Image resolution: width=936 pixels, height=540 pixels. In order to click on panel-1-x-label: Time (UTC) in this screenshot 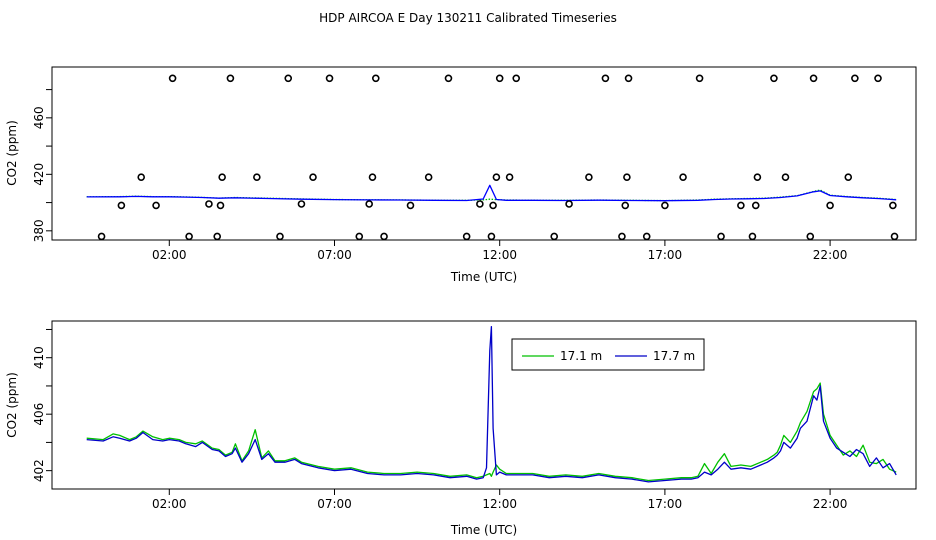, I will do `click(483, 277)`.